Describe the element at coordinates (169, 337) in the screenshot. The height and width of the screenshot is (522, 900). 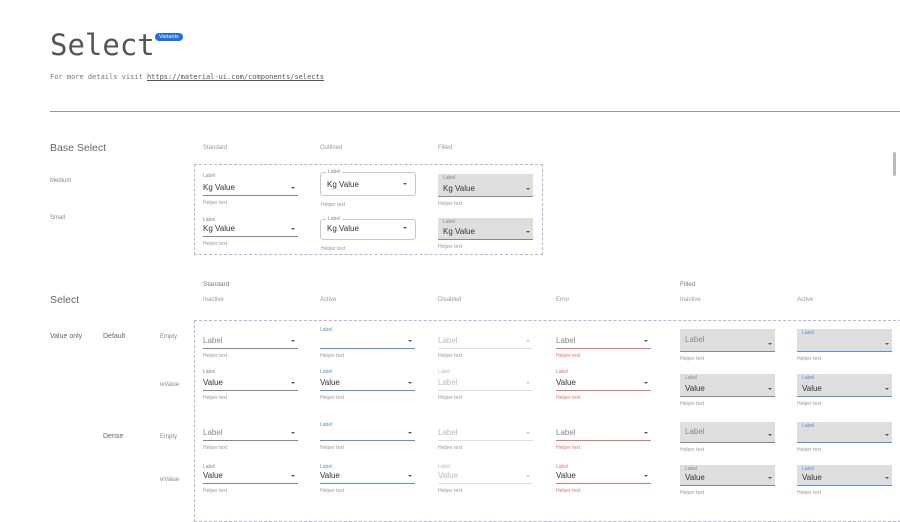
I see `row-default-empty: Empty` at that location.